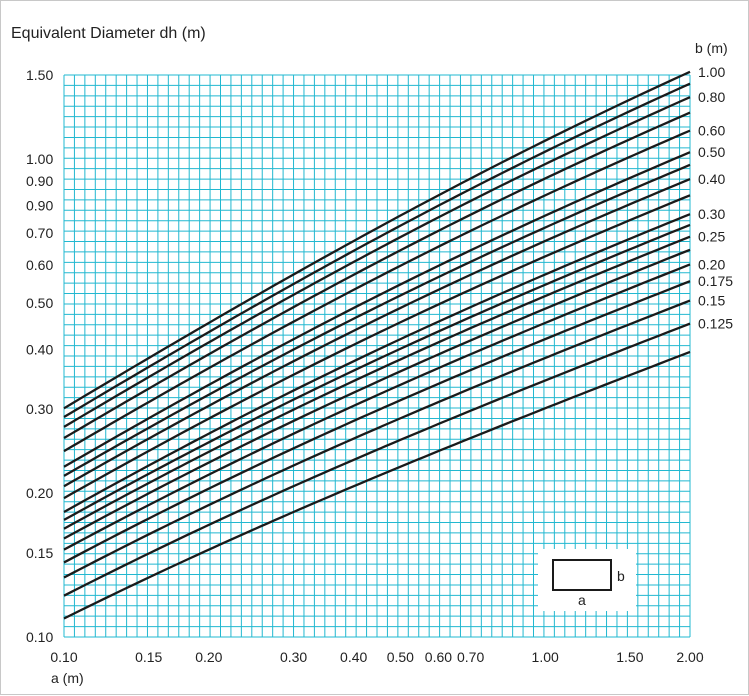  What do you see at coordinates (438, 657) in the screenshot?
I see `x-tick-label: 0.60` at bounding box center [438, 657].